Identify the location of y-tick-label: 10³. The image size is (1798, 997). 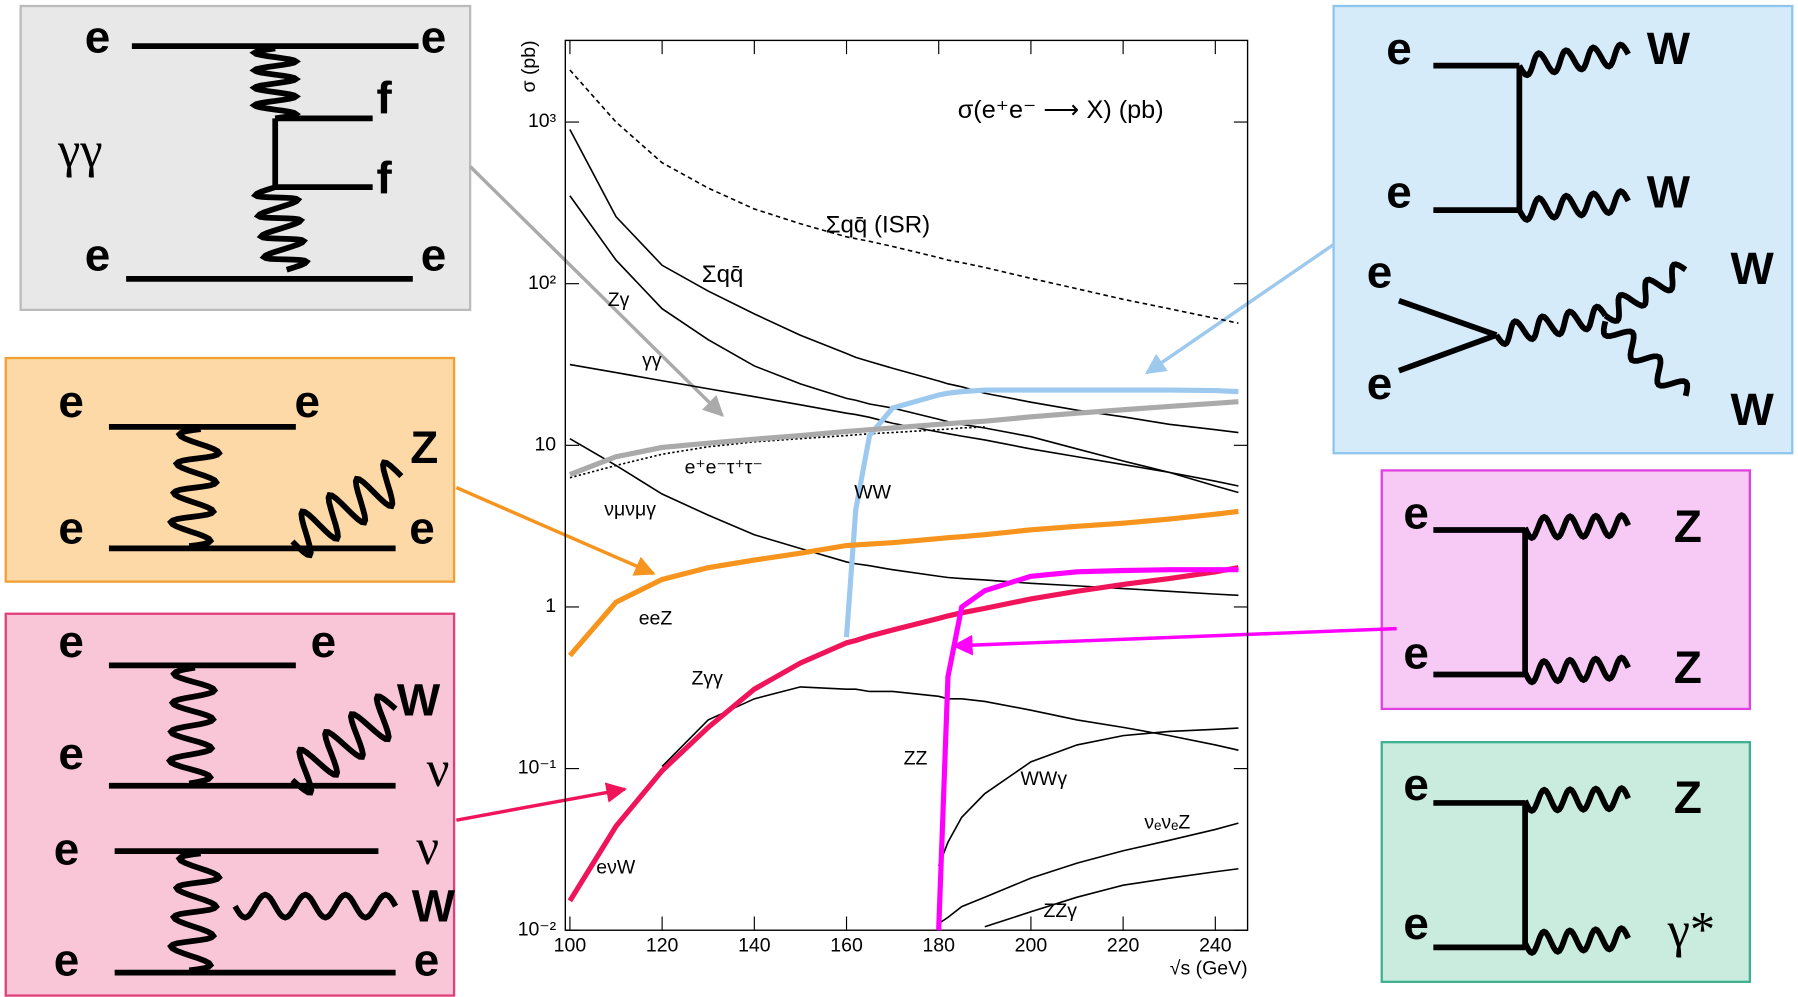
(542, 121).